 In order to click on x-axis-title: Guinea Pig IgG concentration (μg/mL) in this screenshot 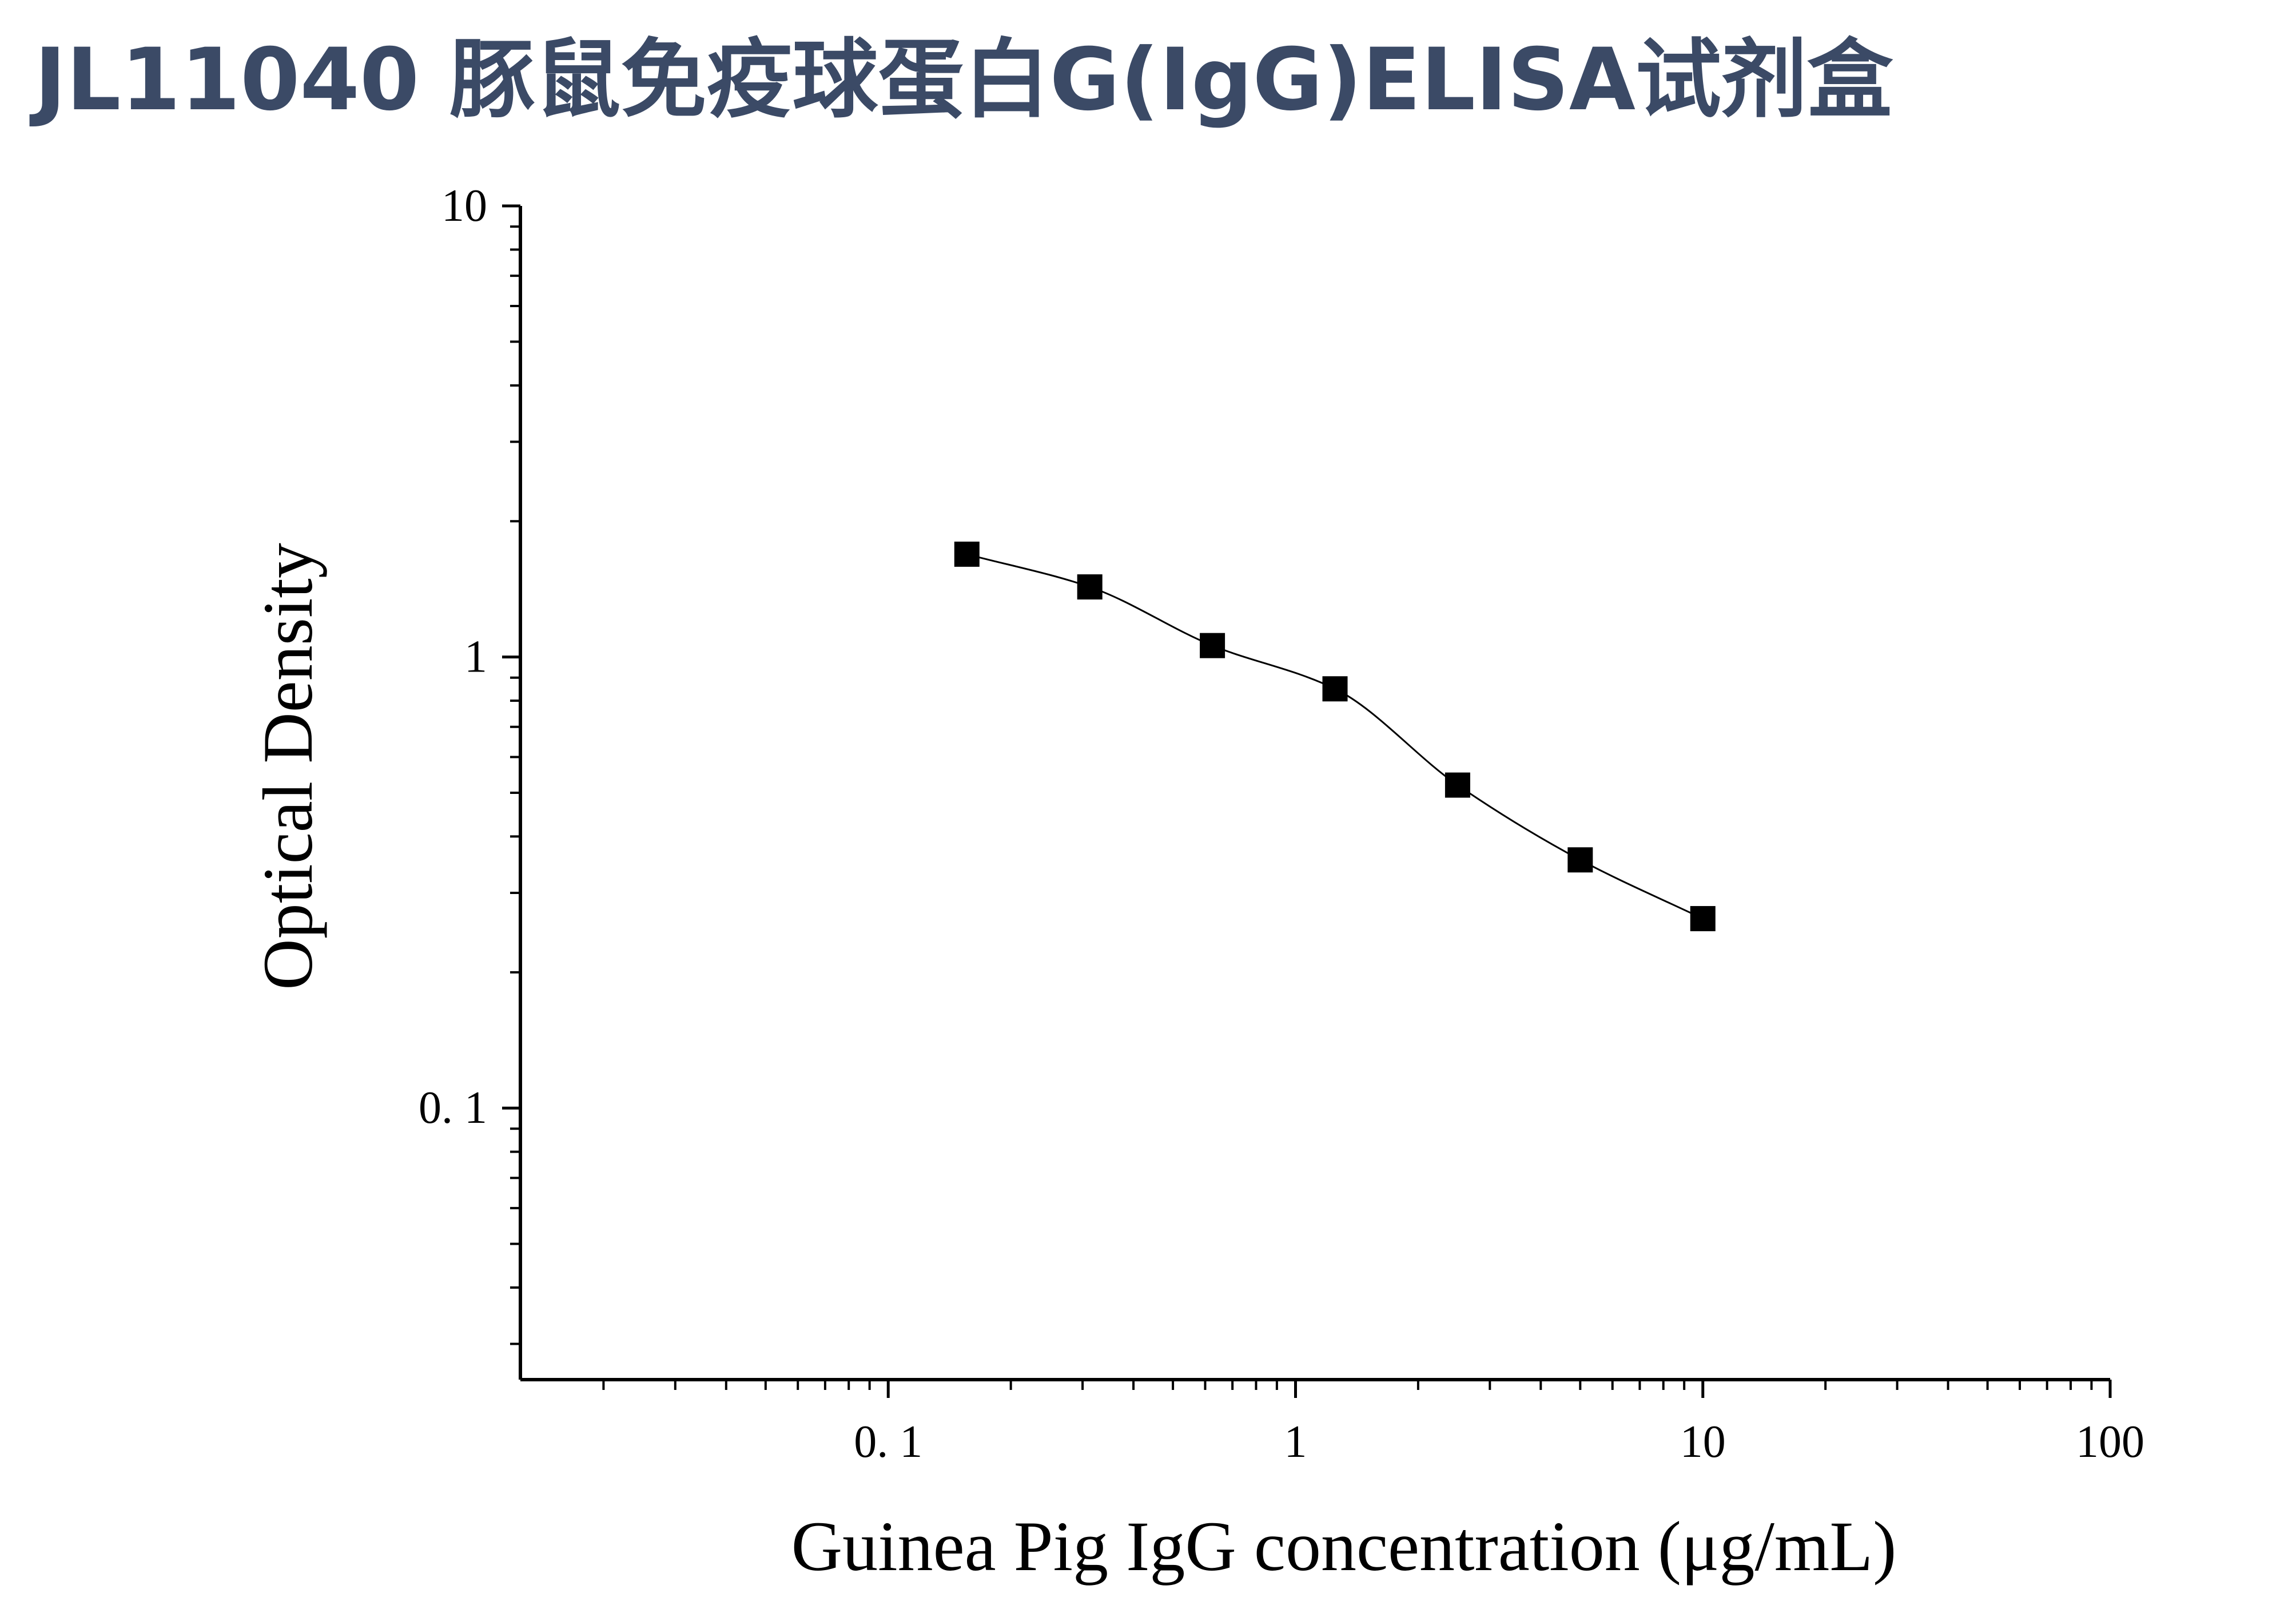, I will do `click(1344, 1546)`.